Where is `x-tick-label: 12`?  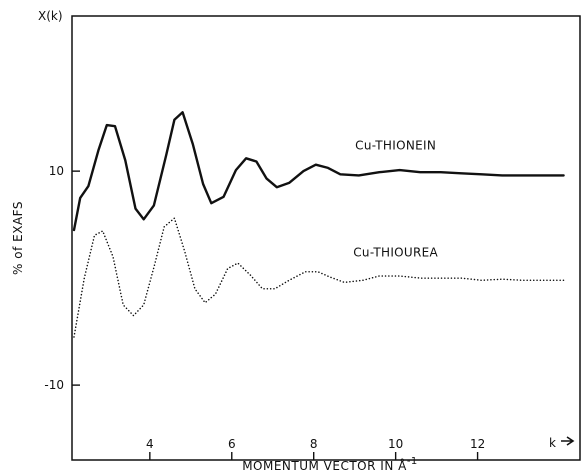 x-tick-label: 12 is located at coordinates (477, 444).